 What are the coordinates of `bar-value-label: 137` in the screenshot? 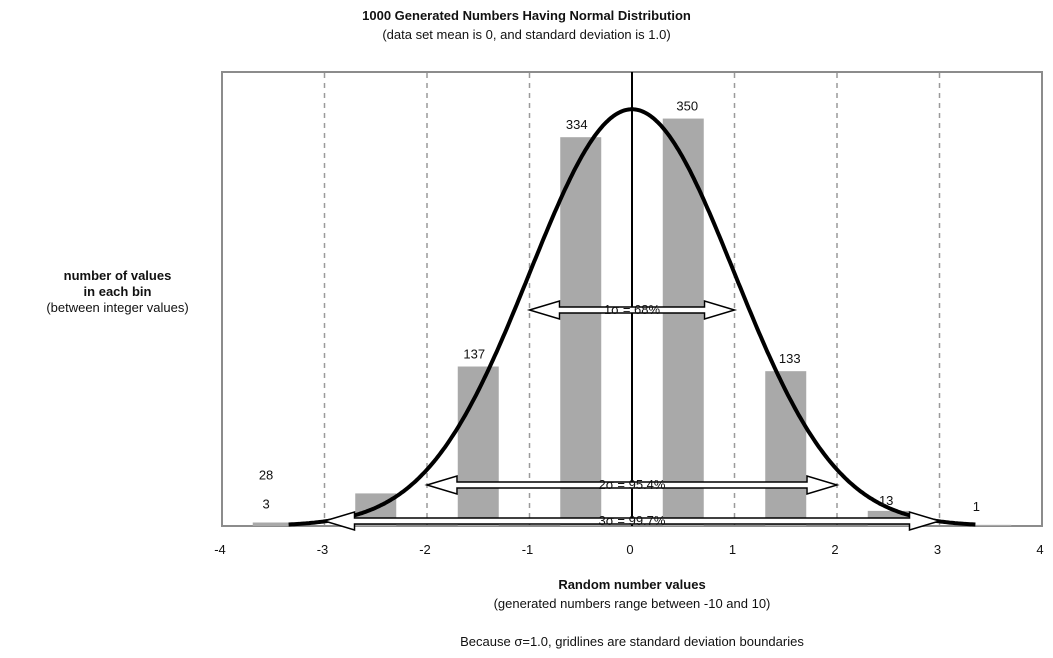 It's located at (474, 354).